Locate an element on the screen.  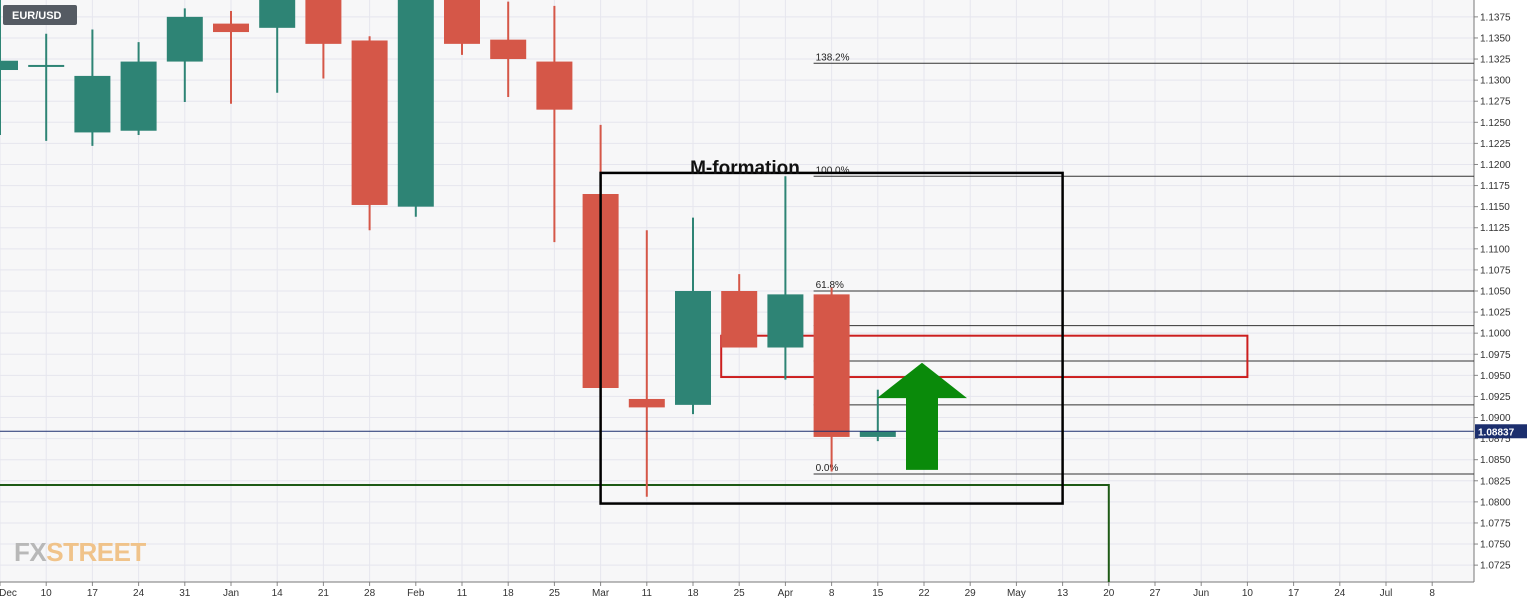
y-tick-label: 1.0975 is located at coordinates (1495, 355).